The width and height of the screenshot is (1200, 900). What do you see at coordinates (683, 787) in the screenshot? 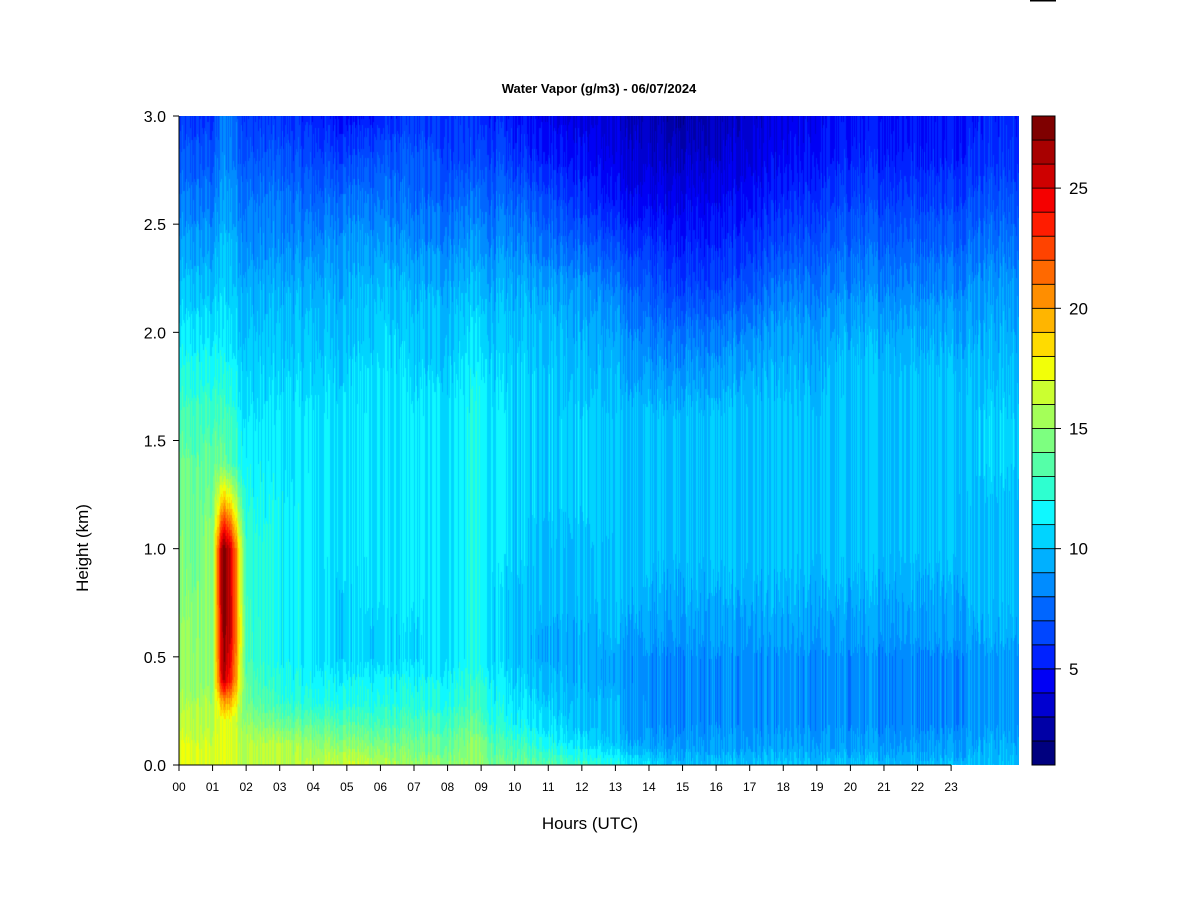
I see `x-tick-label: 15` at bounding box center [683, 787].